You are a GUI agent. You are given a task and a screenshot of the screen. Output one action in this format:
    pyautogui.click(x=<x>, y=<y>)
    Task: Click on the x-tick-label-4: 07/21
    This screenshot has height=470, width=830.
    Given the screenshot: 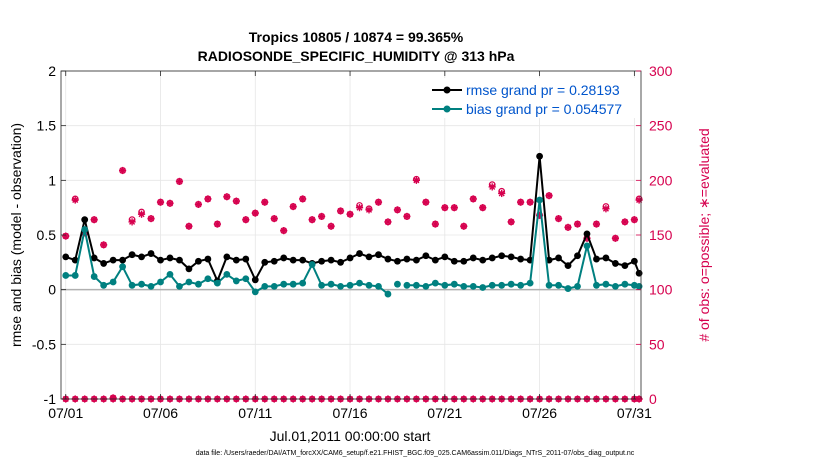 What is the action you would take?
    pyautogui.click(x=444, y=413)
    